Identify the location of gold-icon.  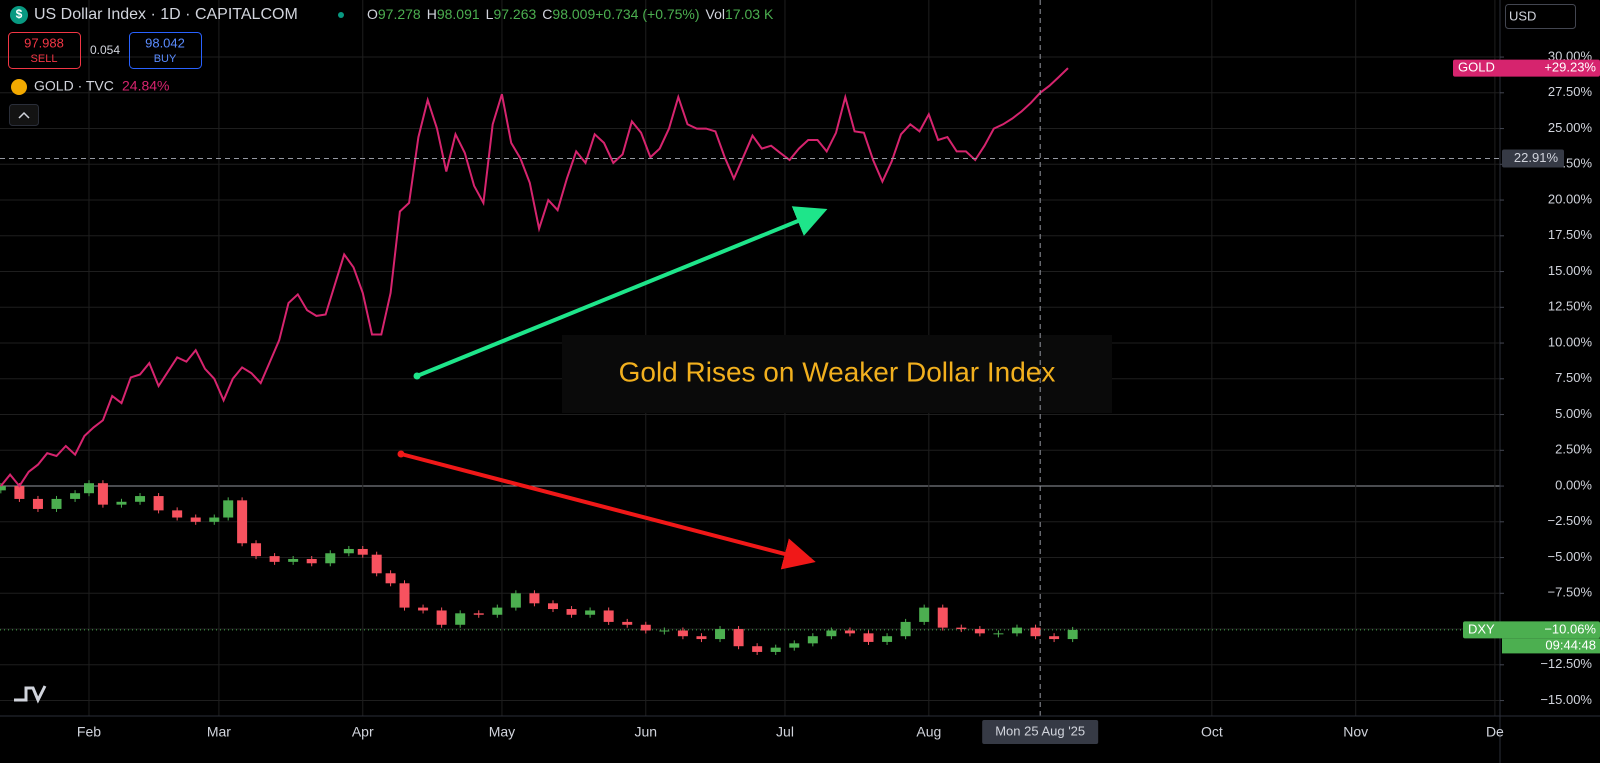
(19, 87).